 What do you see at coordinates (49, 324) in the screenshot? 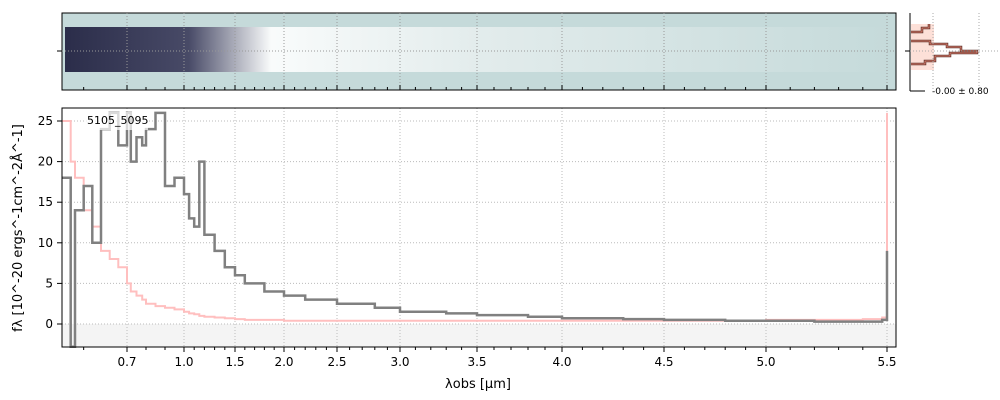
I see `y-tick-label: 0` at bounding box center [49, 324].